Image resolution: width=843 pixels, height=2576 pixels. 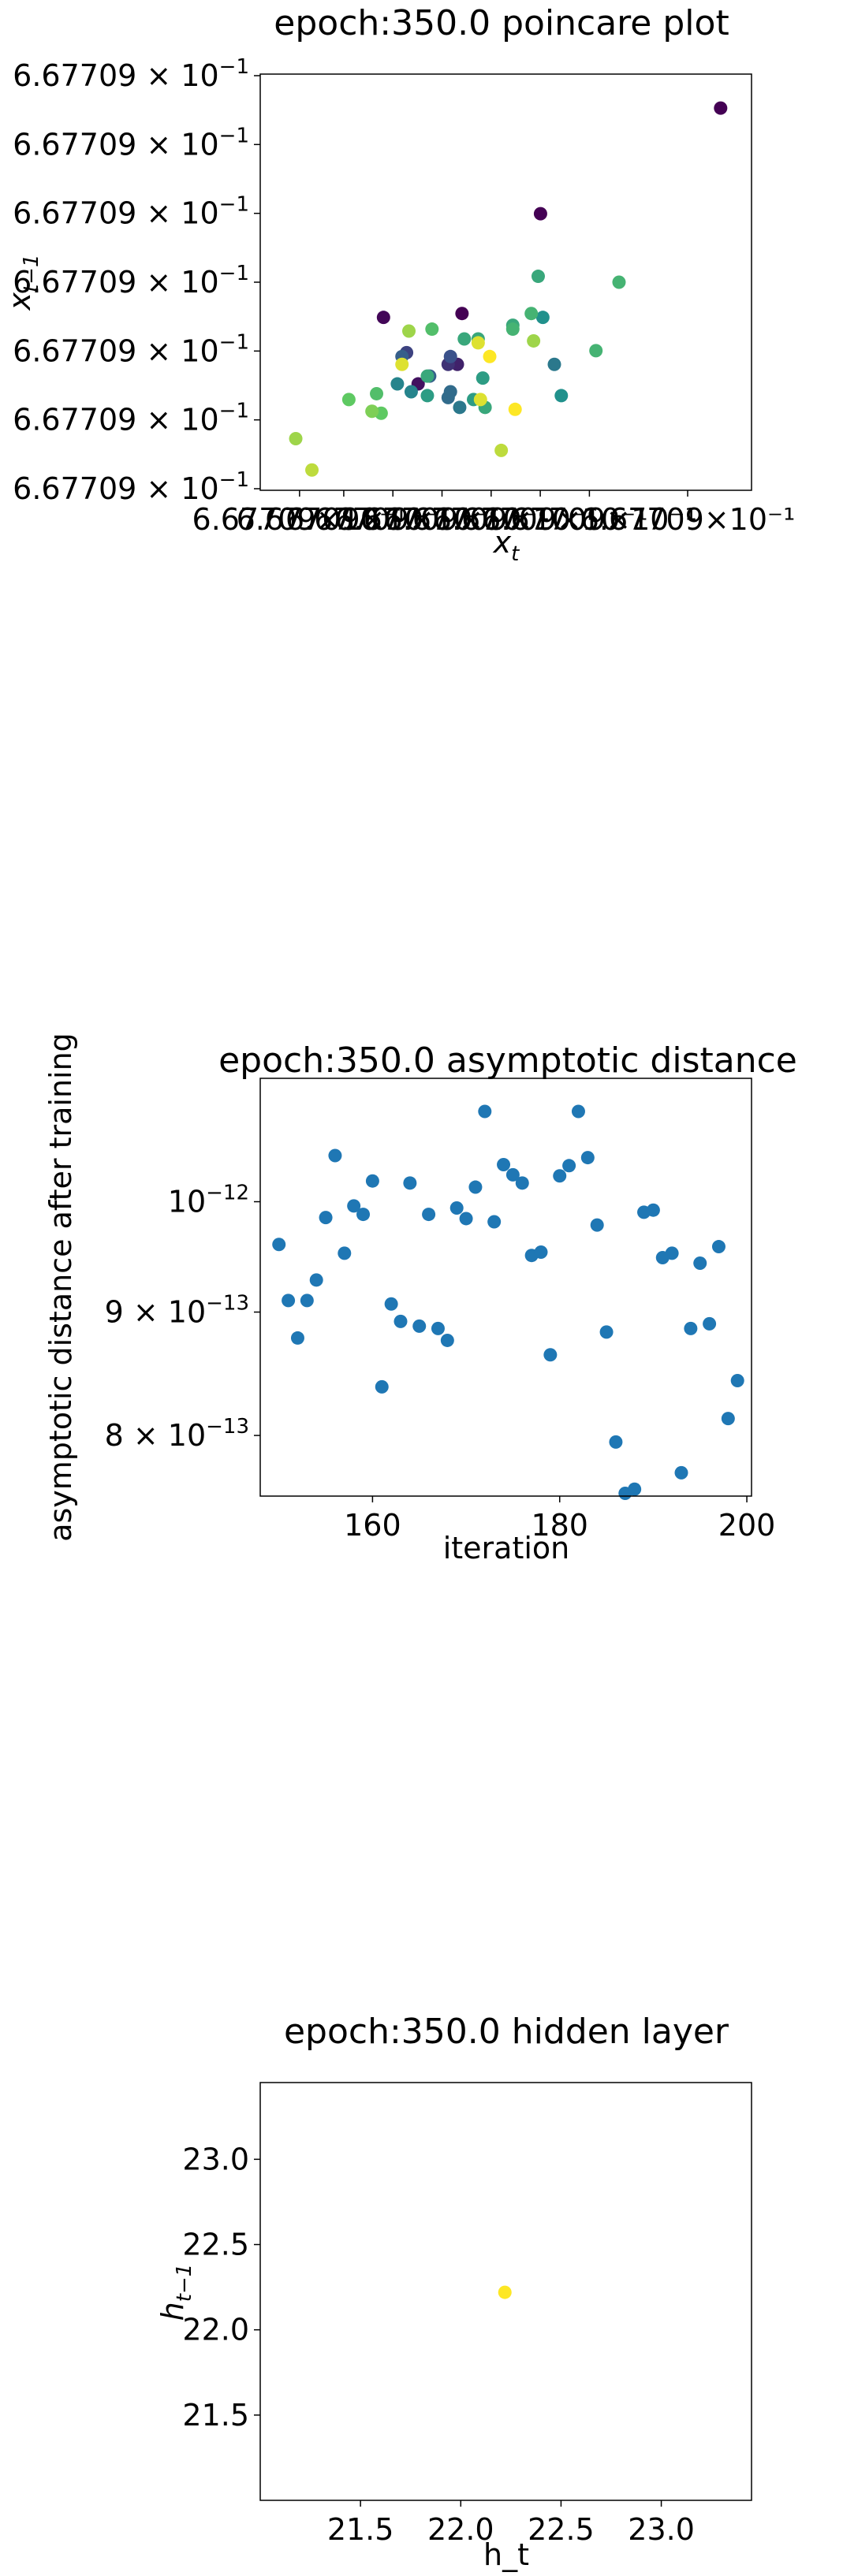 I want to click on hidden-layer-x-axis-label: h_t, so click(x=506, y=2554).